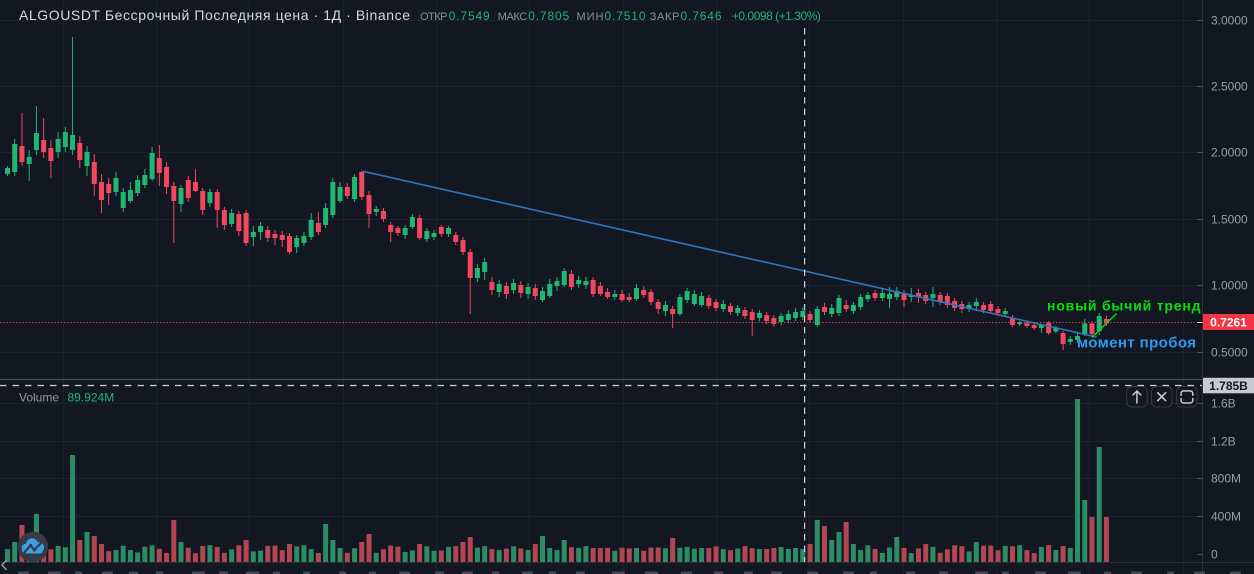  Describe the element at coordinates (1223, 404) in the screenshot. I see `svg-text: 1.6B` at that location.